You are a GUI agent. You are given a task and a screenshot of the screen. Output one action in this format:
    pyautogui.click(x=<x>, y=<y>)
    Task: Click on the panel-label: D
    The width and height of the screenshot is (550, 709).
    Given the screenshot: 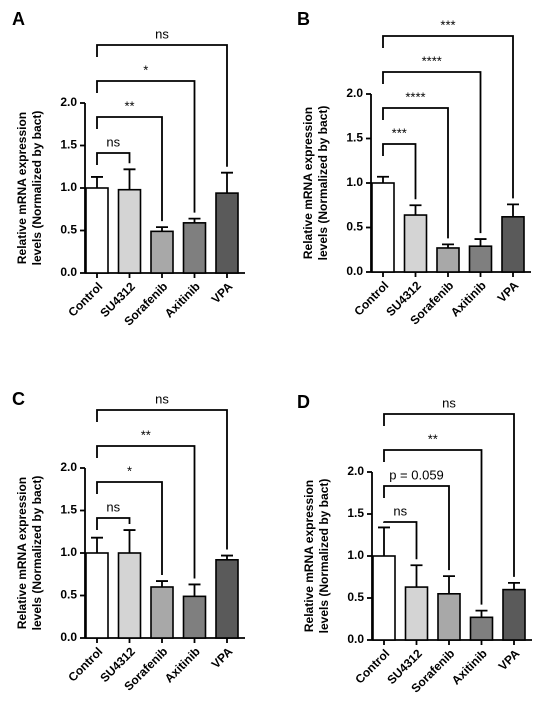 What is the action you would take?
    pyautogui.click(x=303, y=402)
    